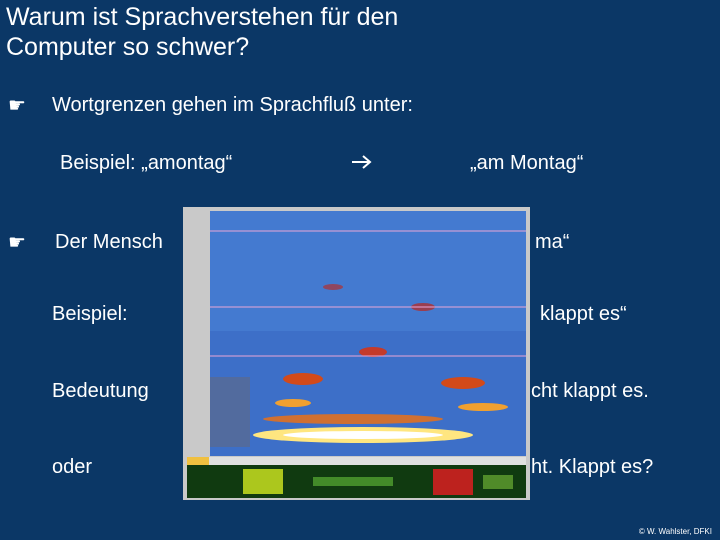  Describe the element at coordinates (675, 531) in the screenshot. I see `footer: © W. Wahlster, DFKI` at that location.